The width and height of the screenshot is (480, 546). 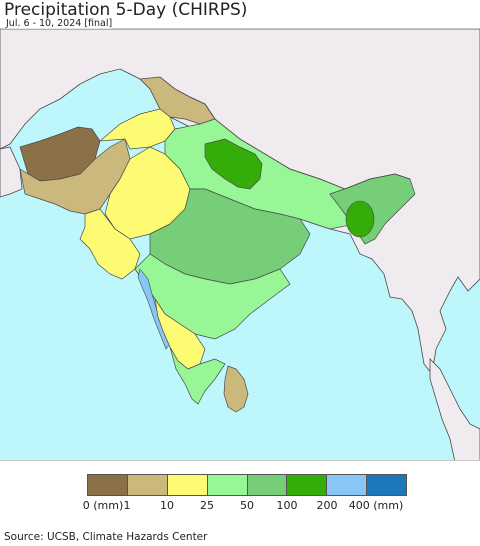 What do you see at coordinates (327, 505) in the screenshot?
I see `legend-label-6: 200` at bounding box center [327, 505].